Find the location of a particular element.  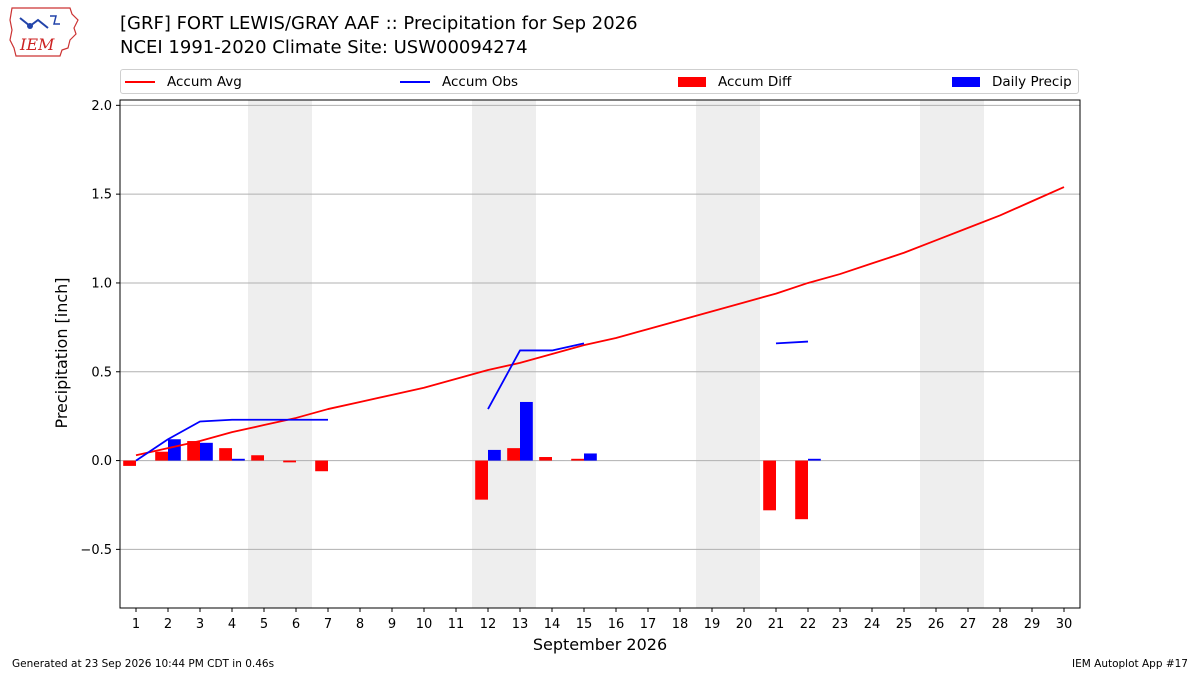

legend-label-accum-obs: Accum Obs is located at coordinates (480, 82).